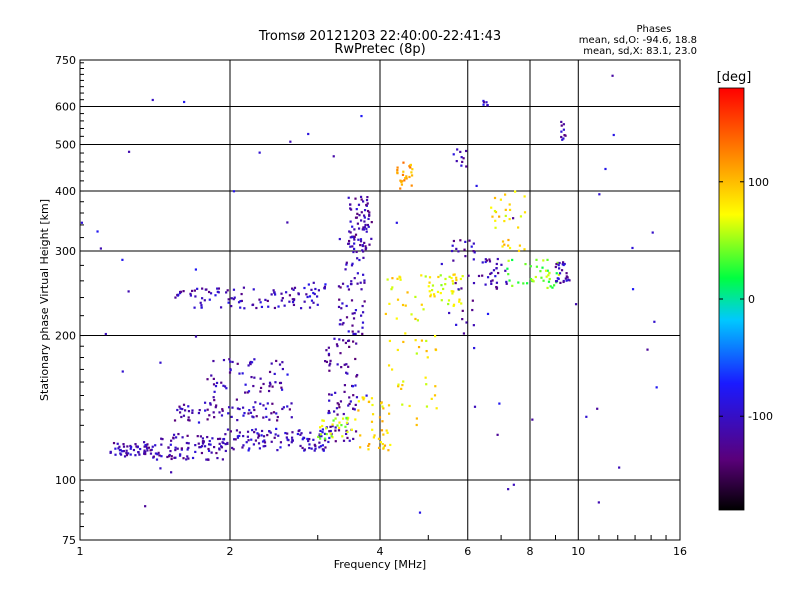 This screenshot has height=600, width=800. What do you see at coordinates (380, 564) in the screenshot?
I see `x-axis-label: Frequency [MHz]` at bounding box center [380, 564].